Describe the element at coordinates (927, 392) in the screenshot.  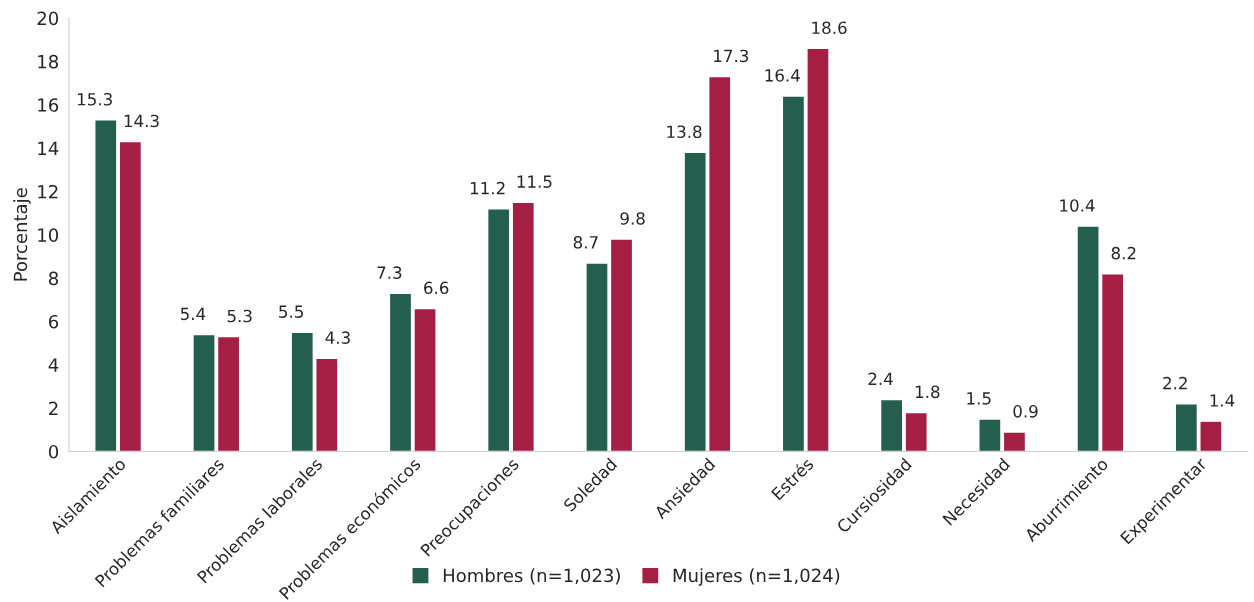
I see `data-label: 1.8` at that location.